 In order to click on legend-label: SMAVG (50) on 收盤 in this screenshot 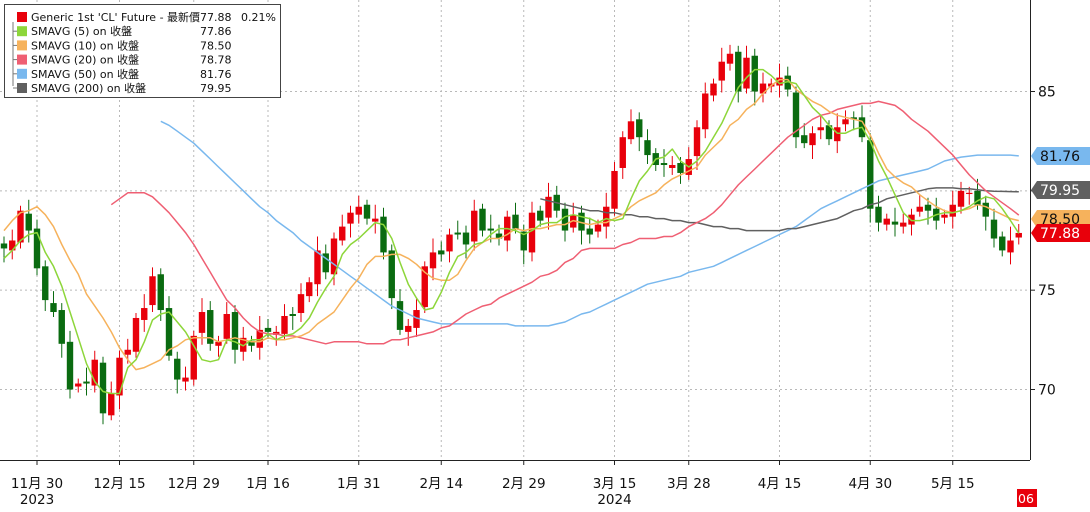, I will do `click(85, 74)`.